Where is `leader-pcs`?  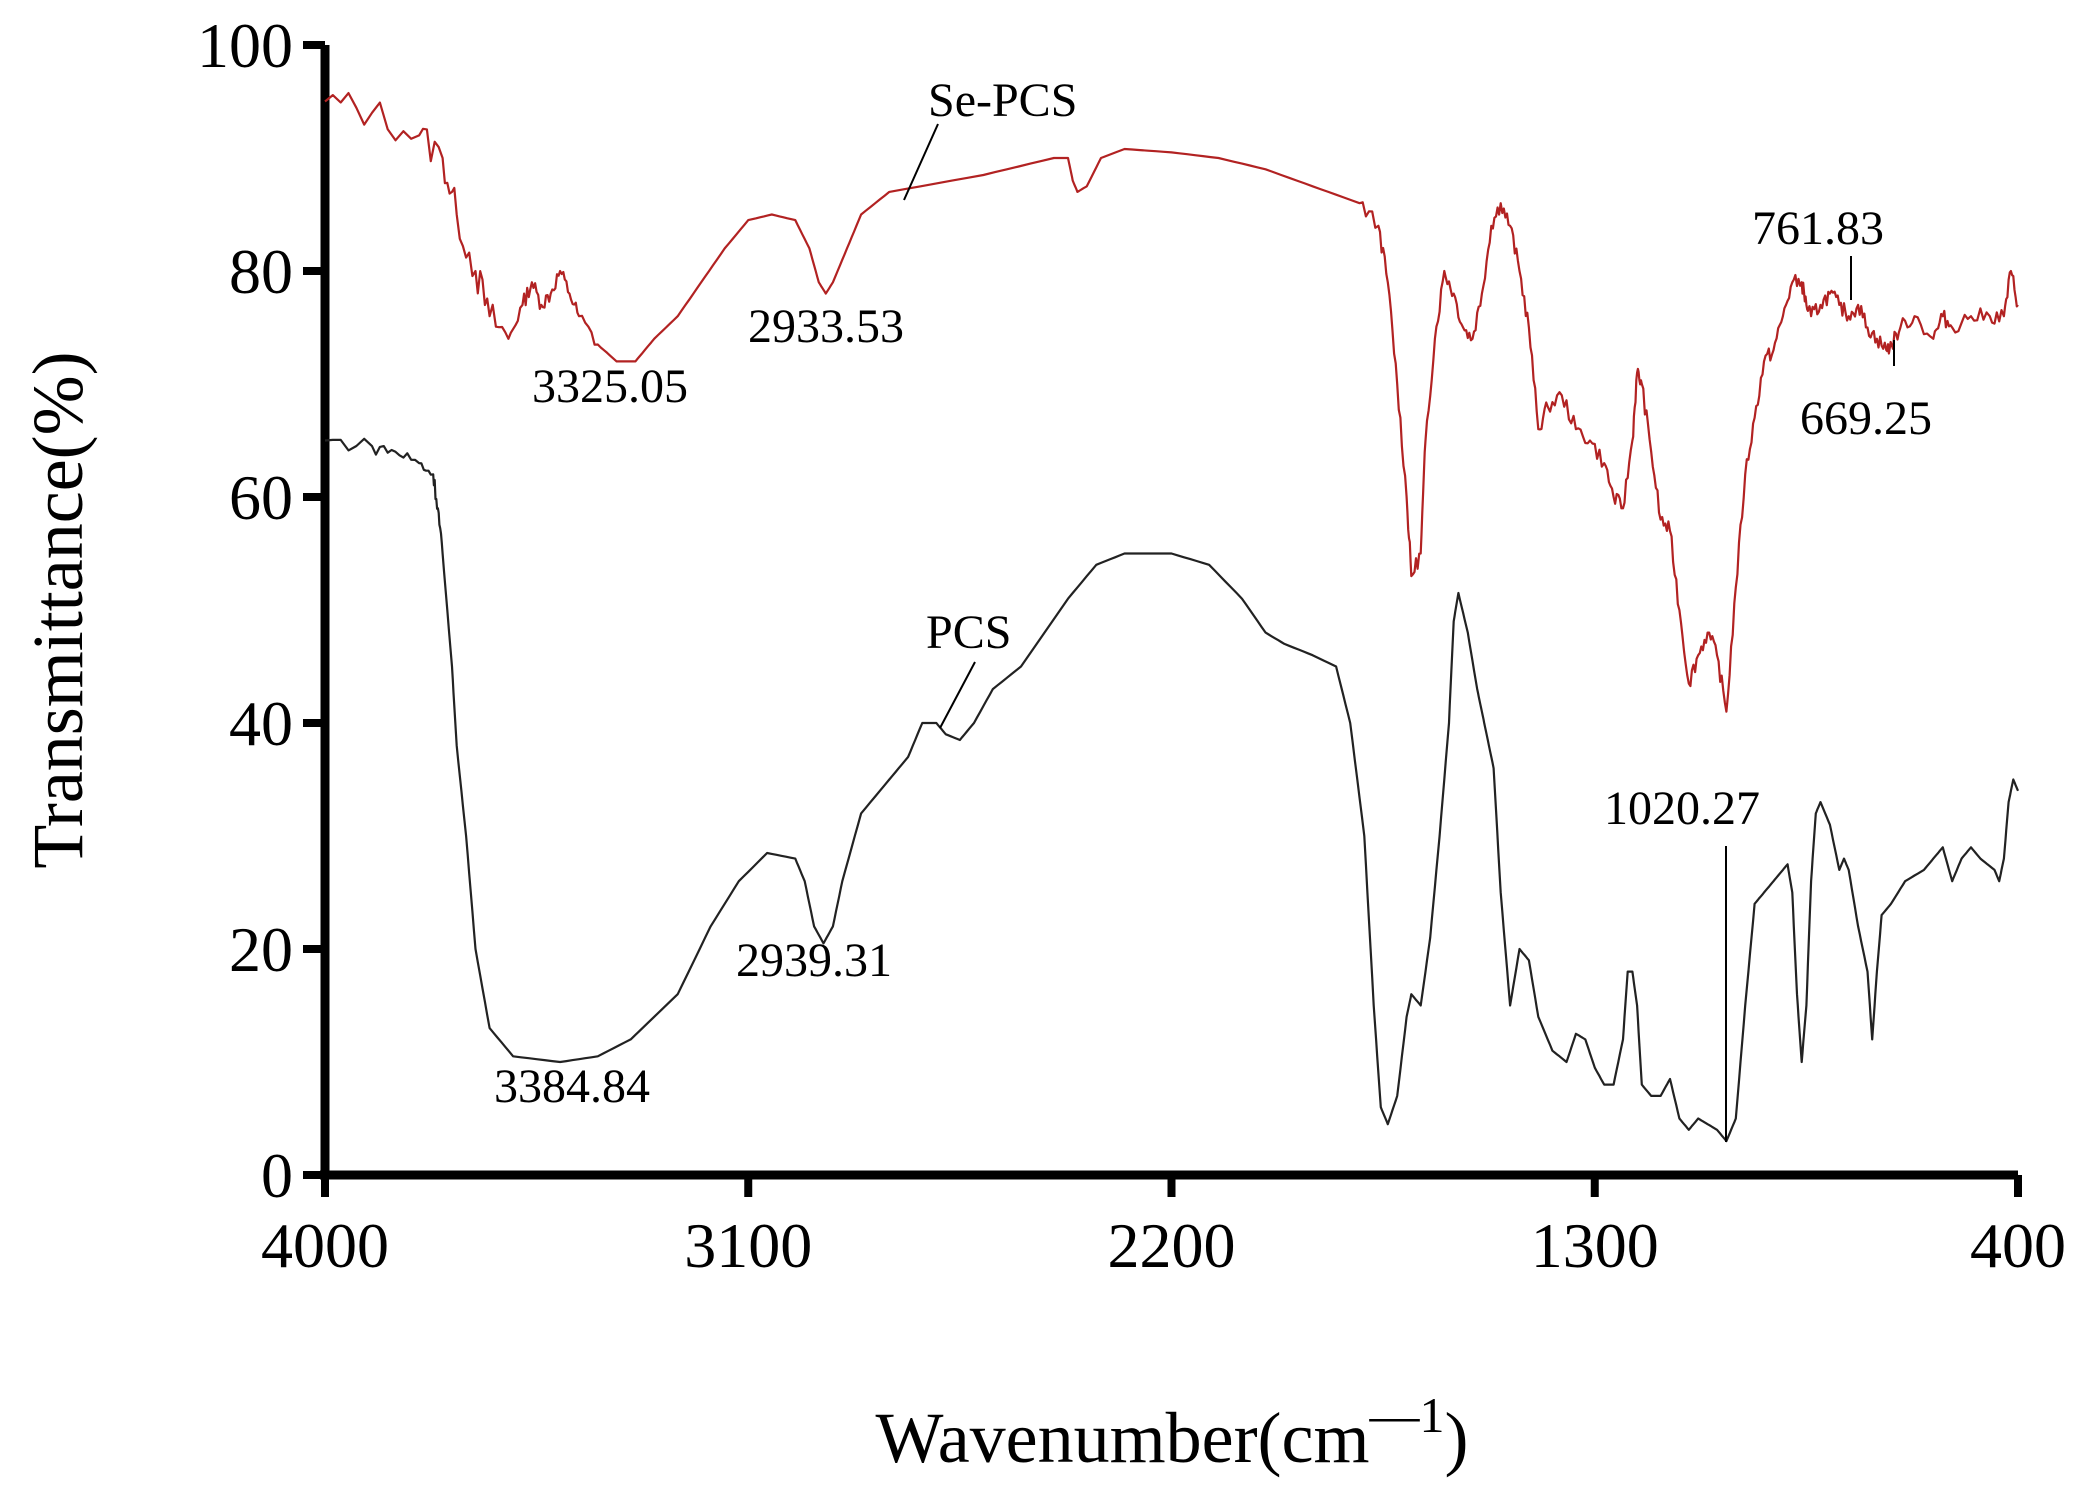
leader-pcs is located at coordinates (957, 695).